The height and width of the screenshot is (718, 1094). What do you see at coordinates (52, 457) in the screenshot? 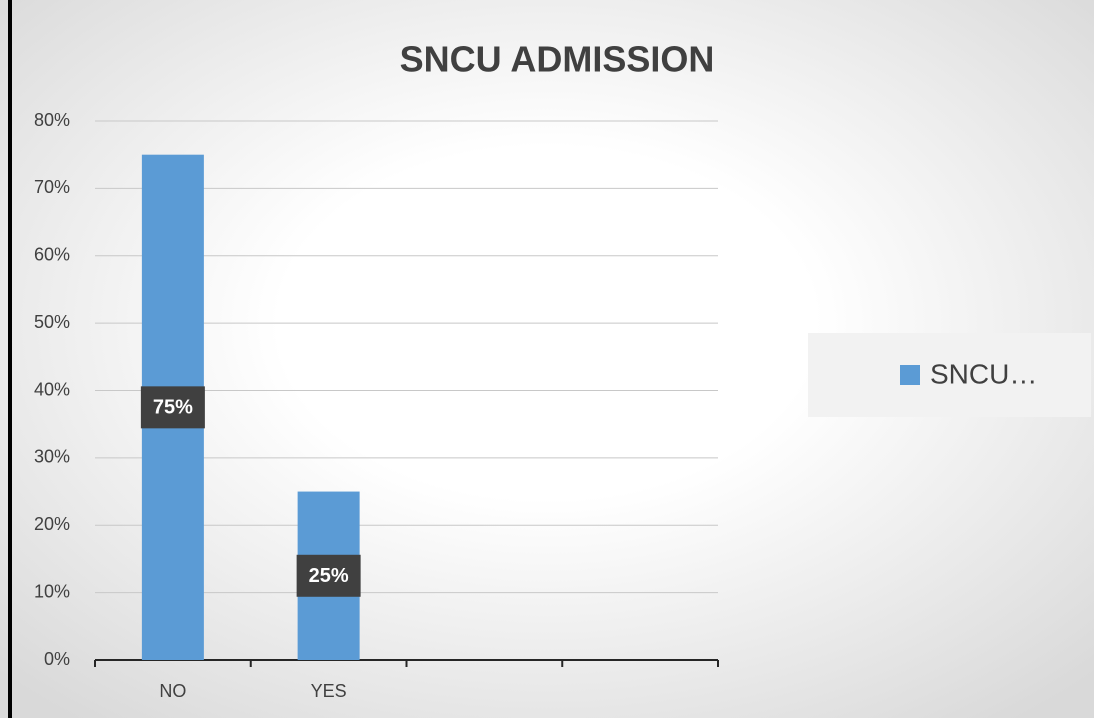
I see `y-tick-label: 30%` at bounding box center [52, 457].